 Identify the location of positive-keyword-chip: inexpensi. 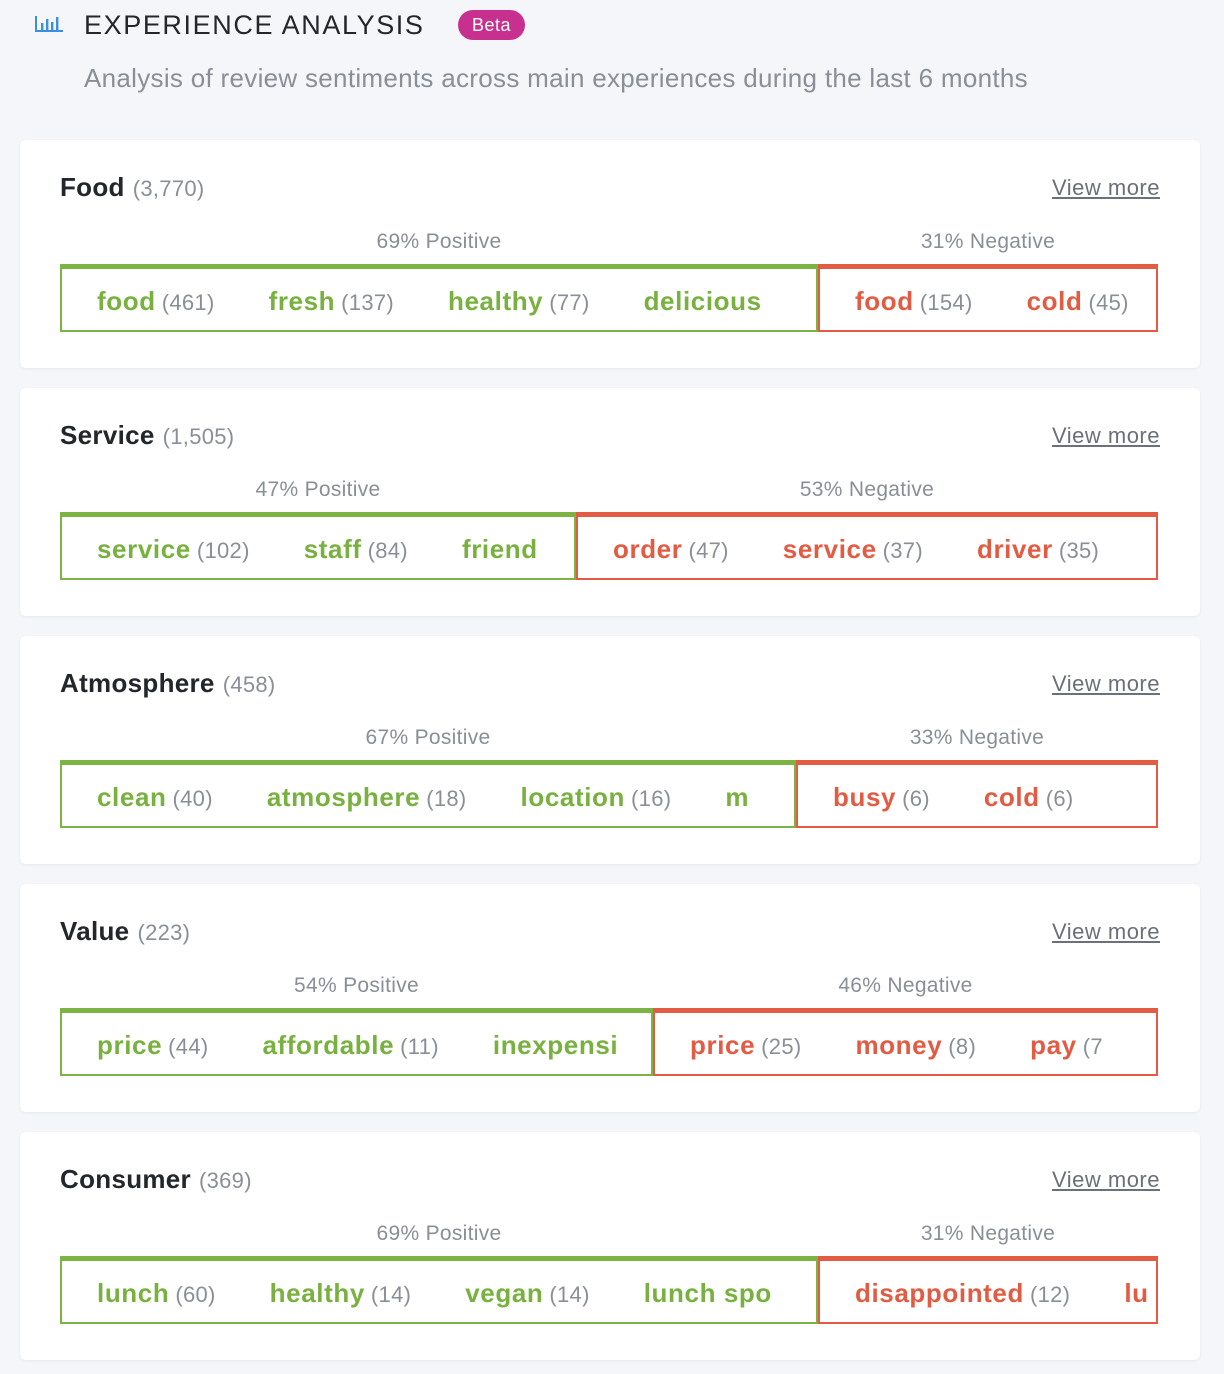
(555, 1045).